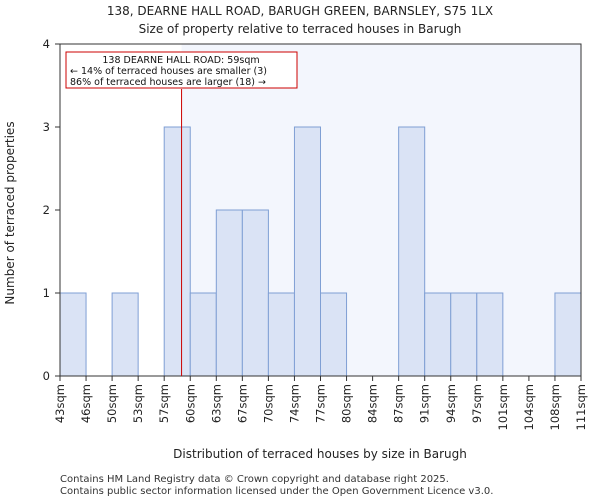 The width and height of the screenshot is (600, 500). I want to click on bar-70sqm, so click(281, 334).